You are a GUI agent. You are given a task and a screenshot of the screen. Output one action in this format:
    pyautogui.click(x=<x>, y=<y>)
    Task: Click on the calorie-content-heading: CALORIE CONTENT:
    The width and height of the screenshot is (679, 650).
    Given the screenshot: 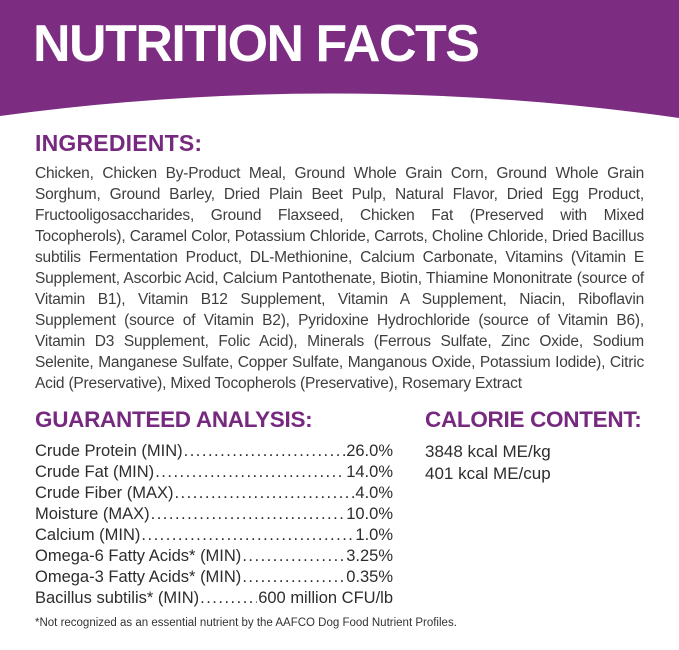 What is the action you would take?
    pyautogui.click(x=533, y=420)
    